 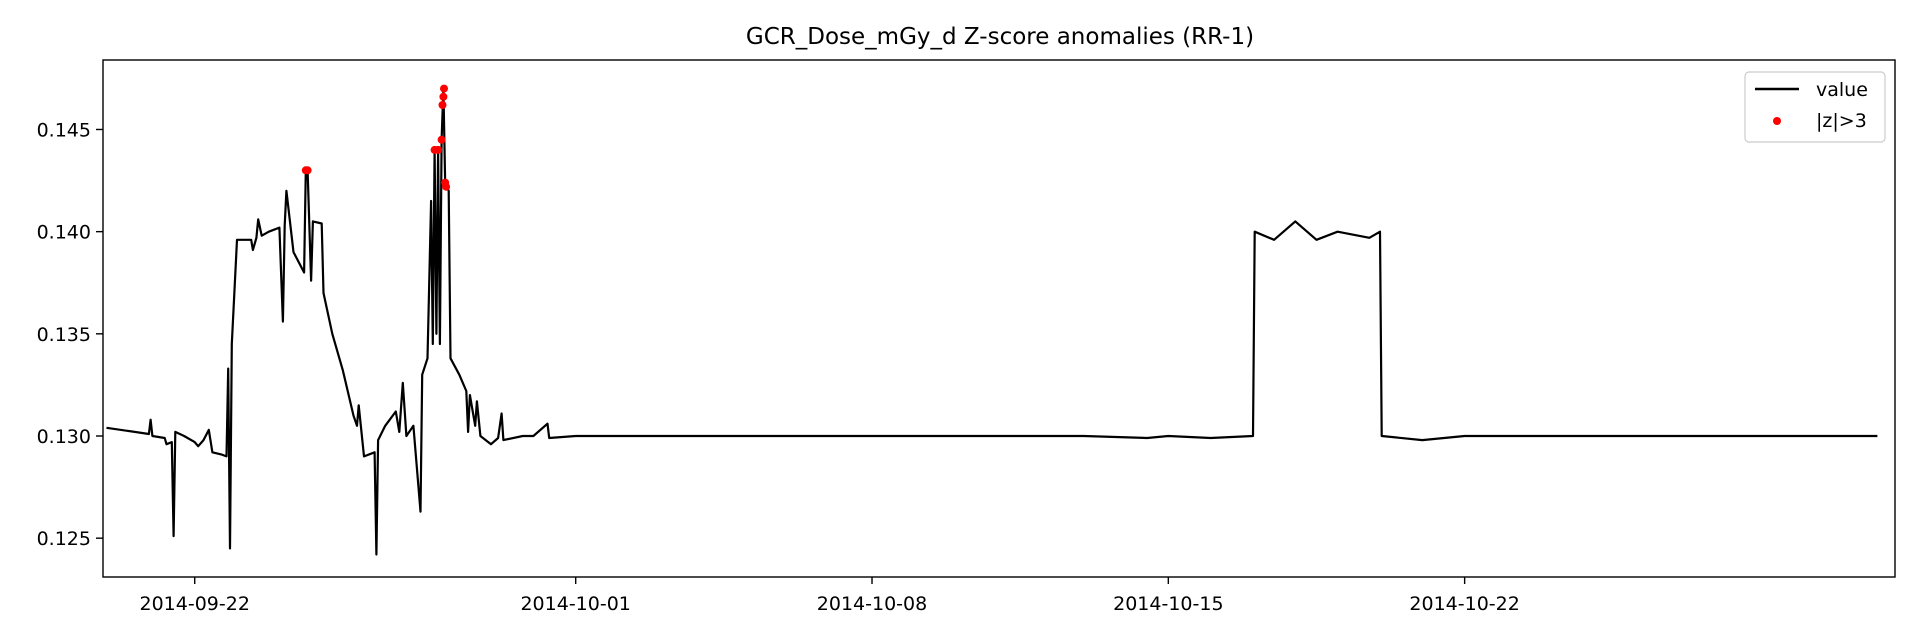 I want to click on legend-dot-swatch, so click(x=1777, y=121).